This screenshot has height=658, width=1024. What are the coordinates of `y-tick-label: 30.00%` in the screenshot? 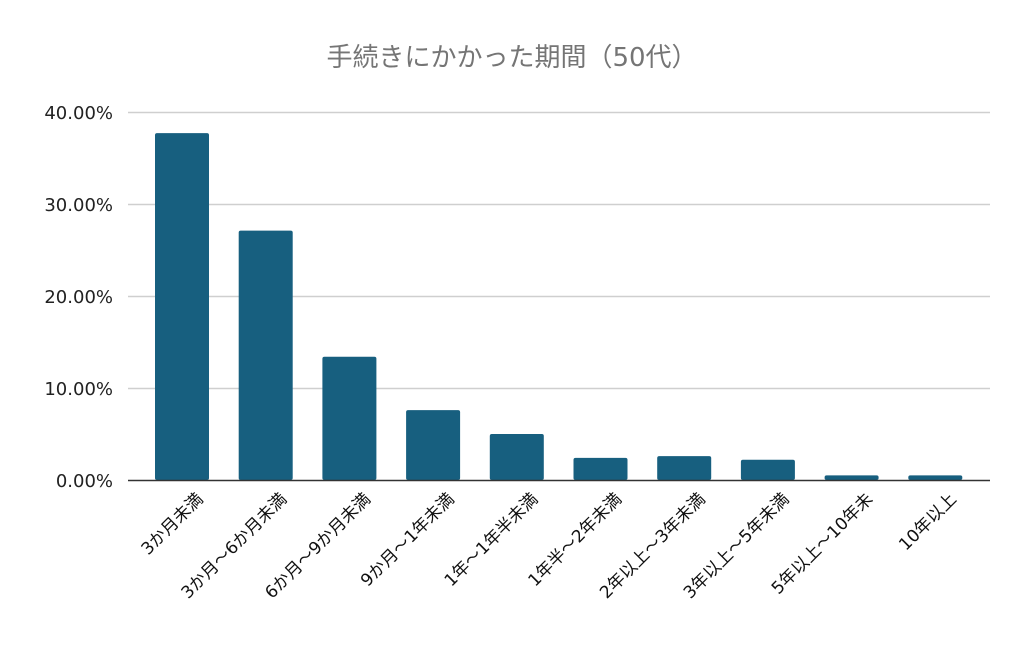 It's located at (78, 205).